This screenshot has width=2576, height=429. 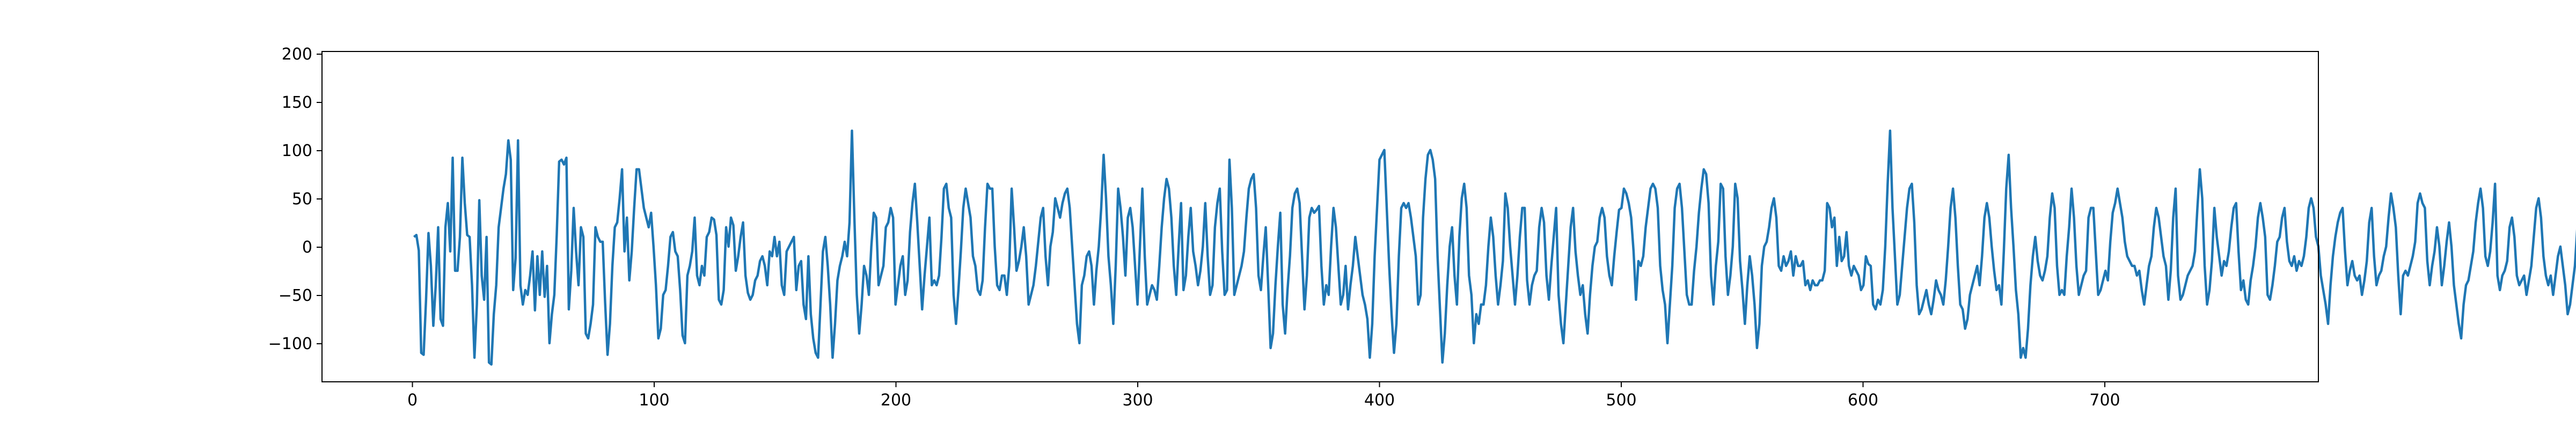 What do you see at coordinates (1263, 396) in the screenshot?
I see `x-axis: 0 100 200 300 400 500 600 700` at bounding box center [1263, 396].